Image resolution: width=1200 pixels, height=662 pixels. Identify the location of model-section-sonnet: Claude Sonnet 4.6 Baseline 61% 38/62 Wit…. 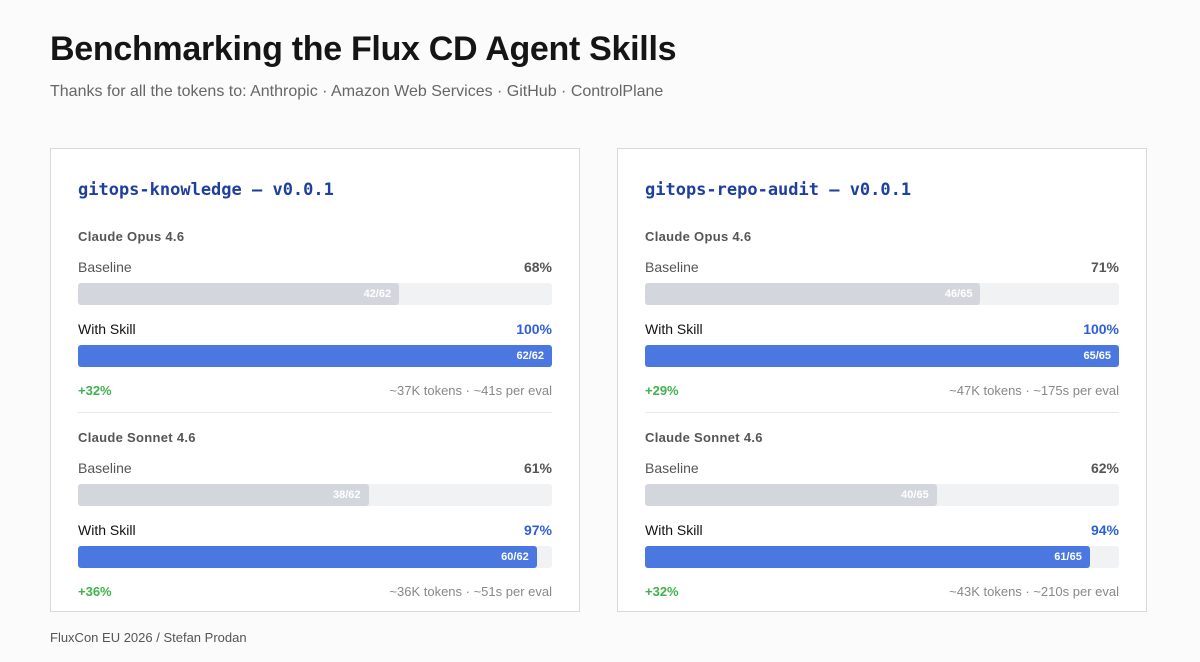
(315, 506).